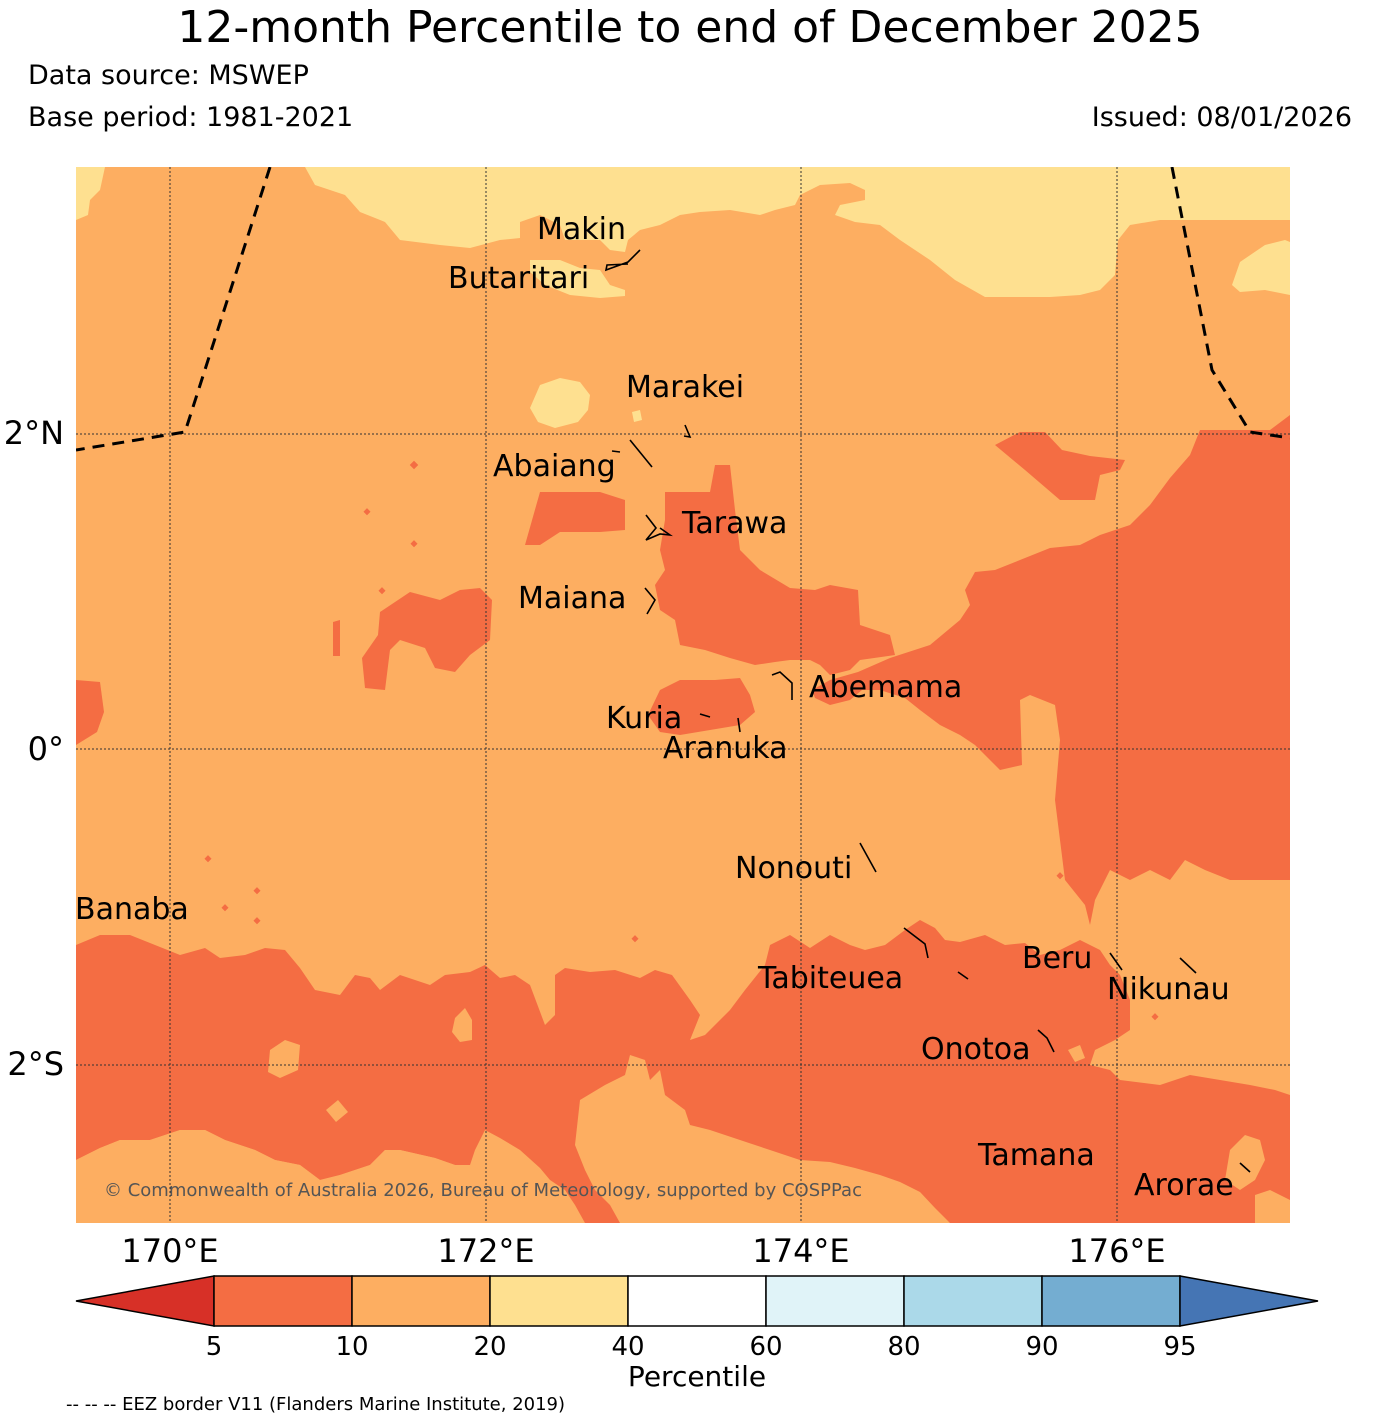  What do you see at coordinates (554, 466) in the screenshot?
I see `place-label-abaiang: Abaiang` at bounding box center [554, 466].